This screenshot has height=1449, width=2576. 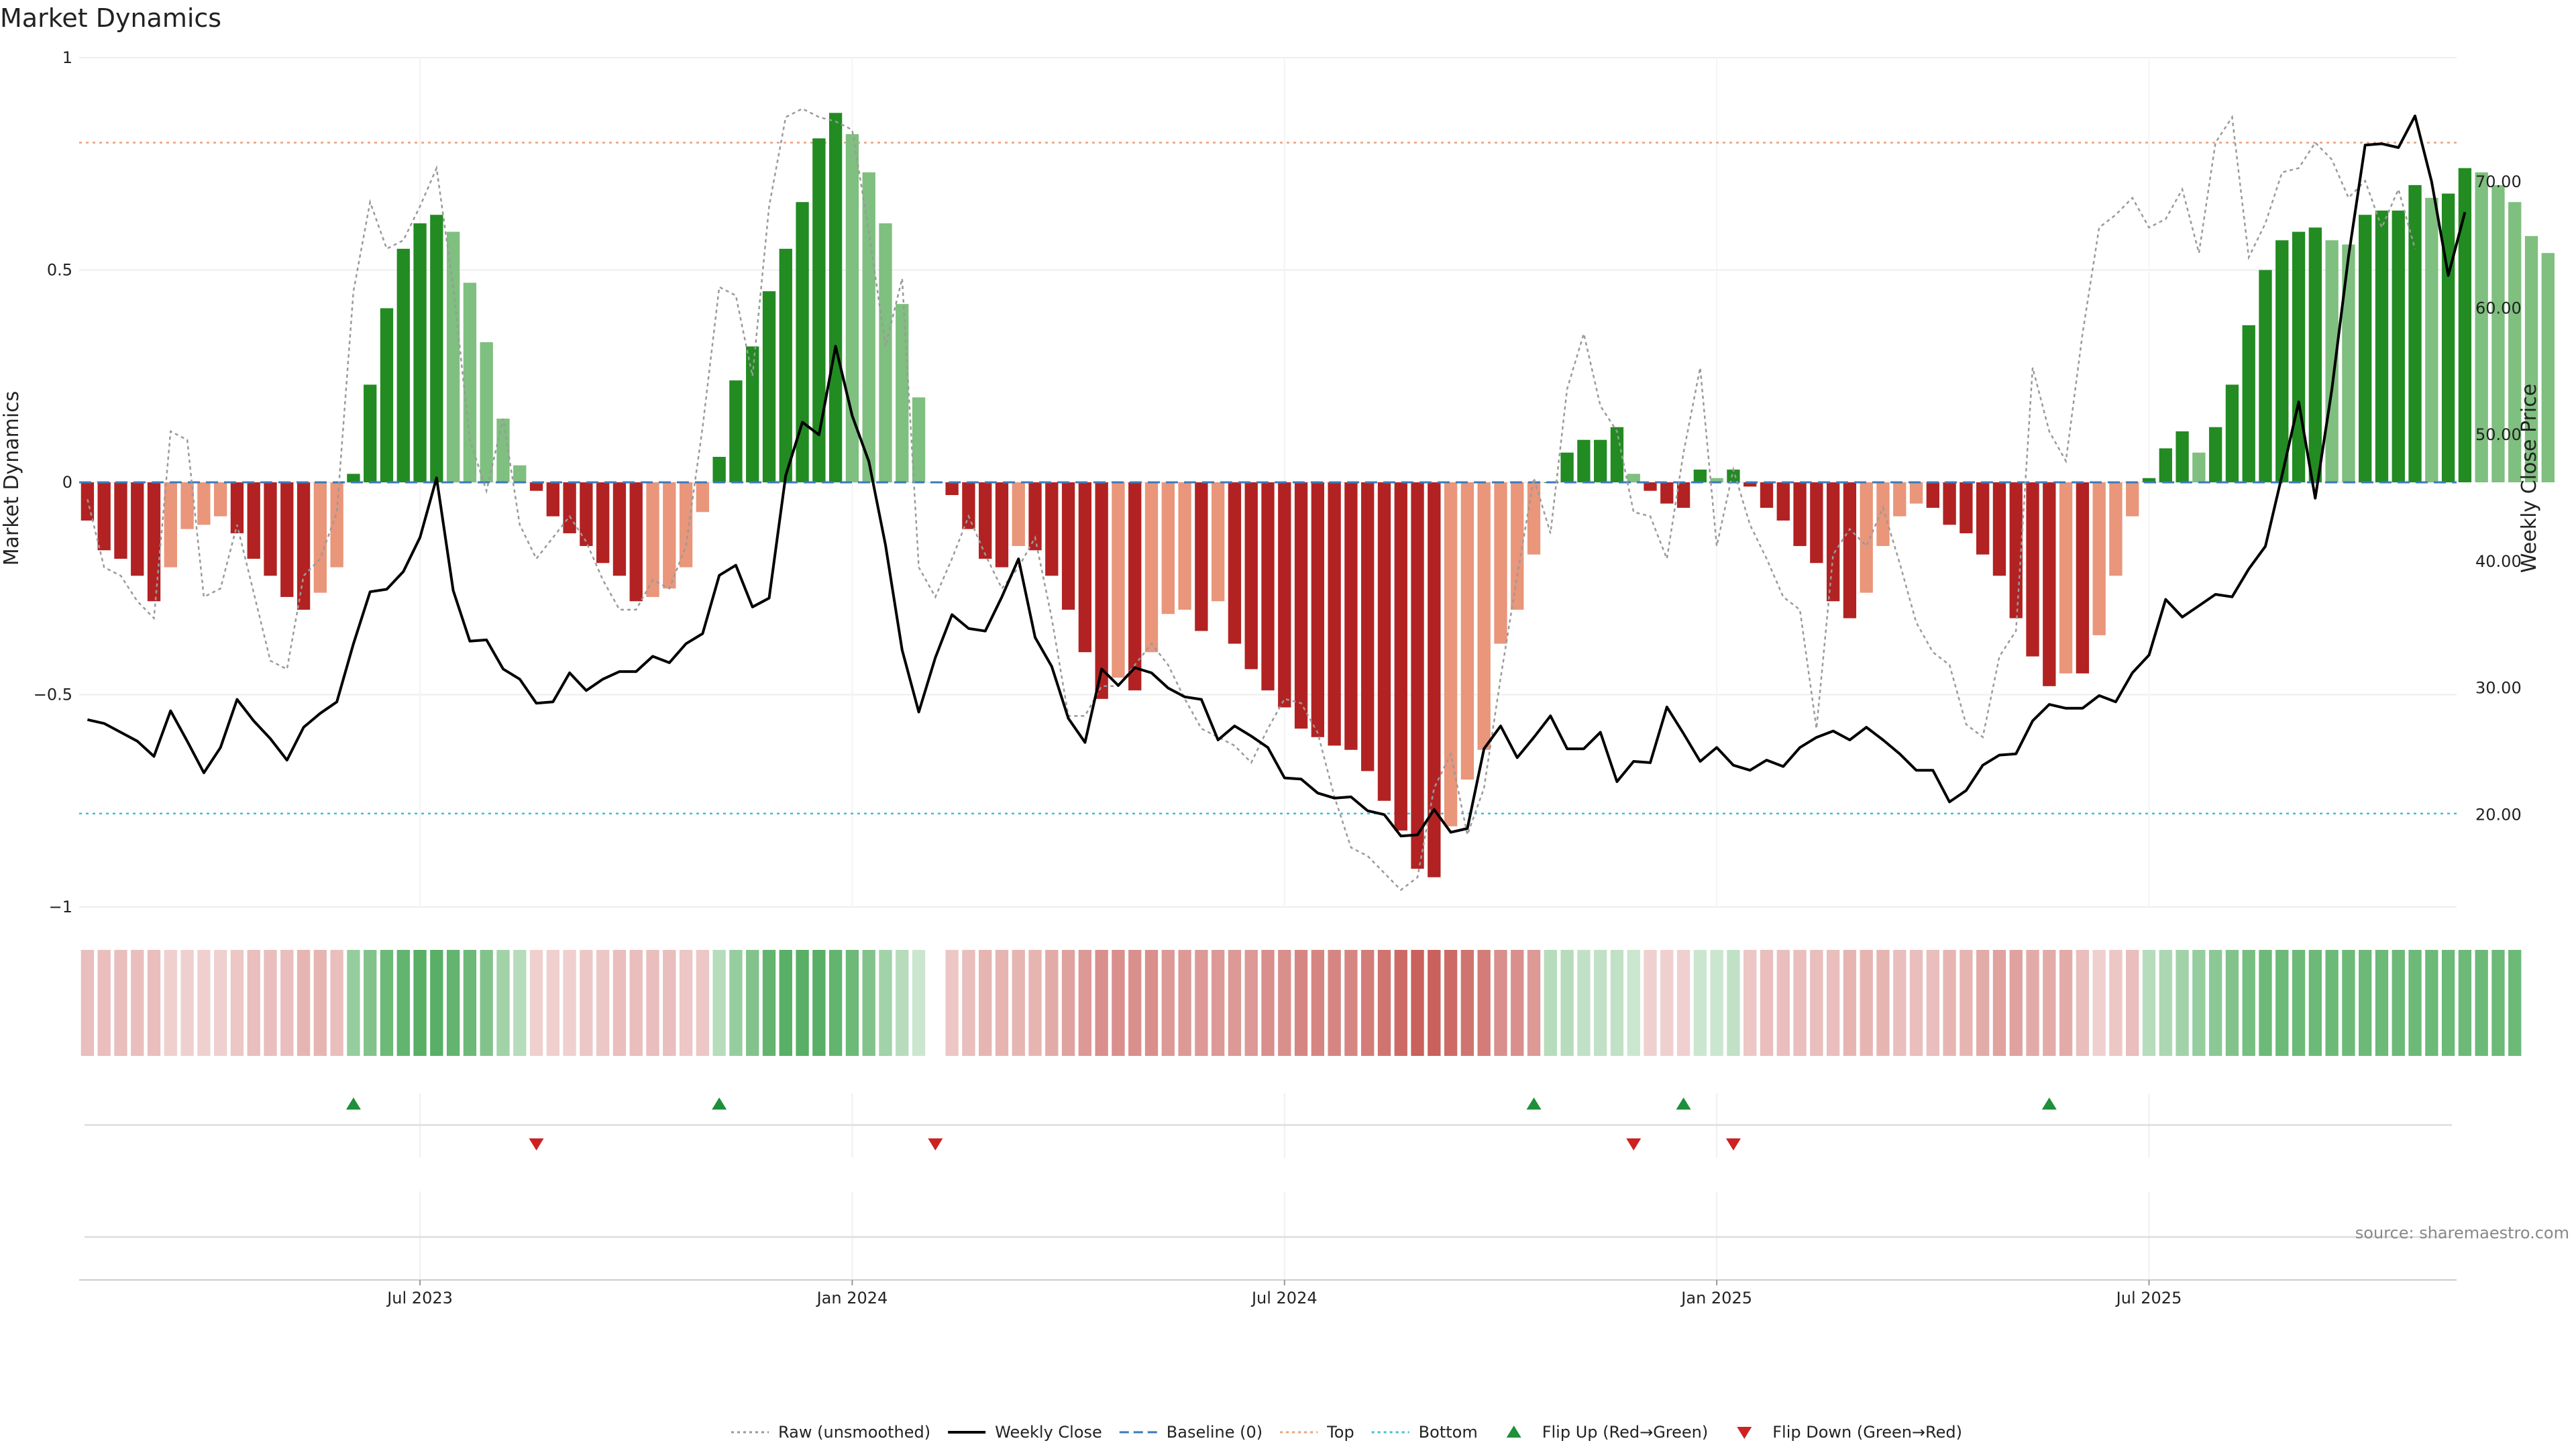 What do you see at coordinates (1849, 1432) in the screenshot?
I see `legend-item: Flip Down (Green→Red)` at bounding box center [1849, 1432].